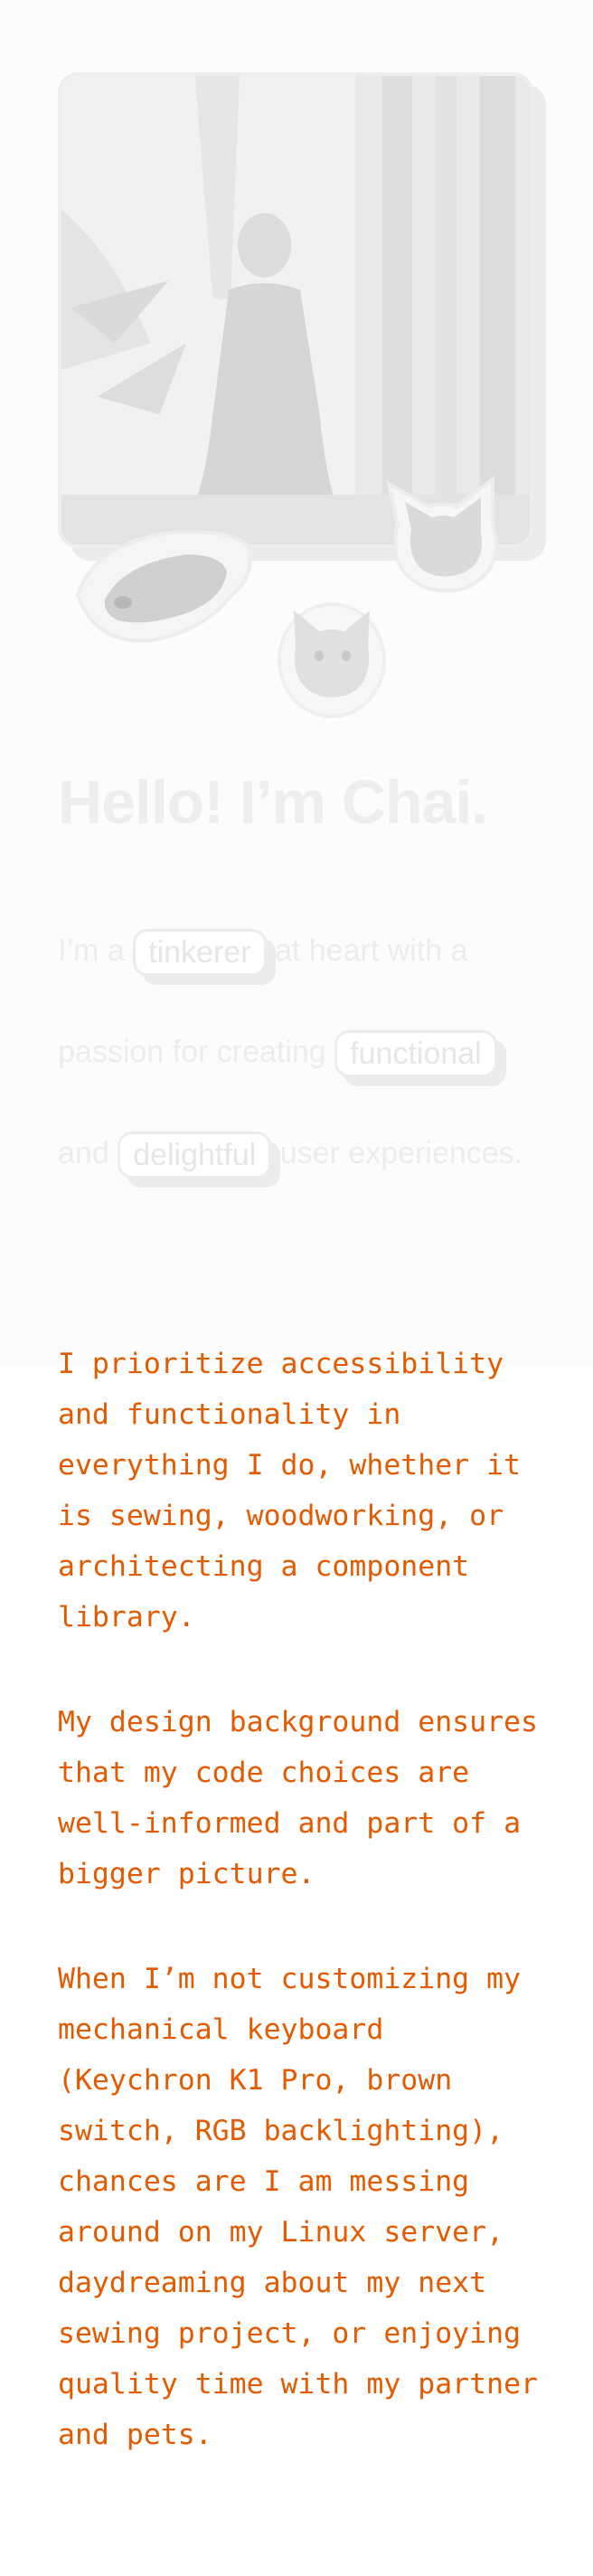 This screenshot has width=593, height=2576. I want to click on cat-pet-sticker-right, so click(443, 535).